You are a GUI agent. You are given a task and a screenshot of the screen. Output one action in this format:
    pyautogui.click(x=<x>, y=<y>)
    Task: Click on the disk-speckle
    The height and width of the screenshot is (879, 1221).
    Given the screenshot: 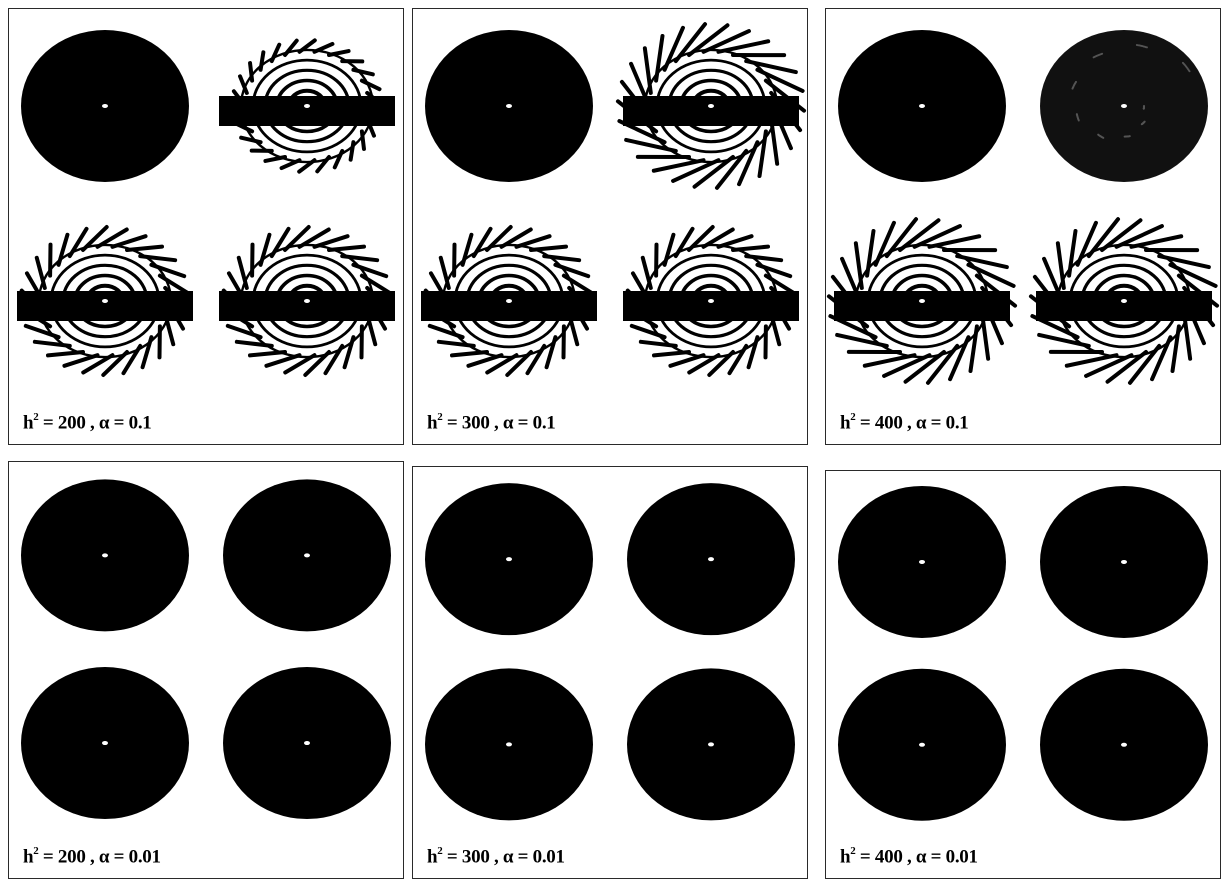 What is the action you would take?
    pyautogui.click(x=1189, y=71)
    